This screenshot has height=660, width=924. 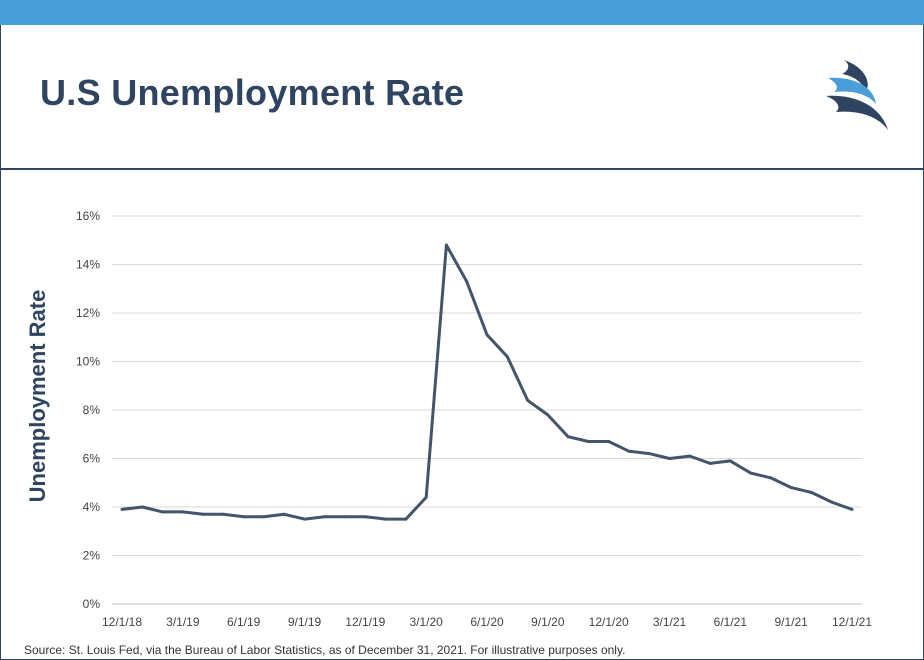 What do you see at coordinates (88, 313) in the screenshot?
I see `y-tick-label: 12%` at bounding box center [88, 313].